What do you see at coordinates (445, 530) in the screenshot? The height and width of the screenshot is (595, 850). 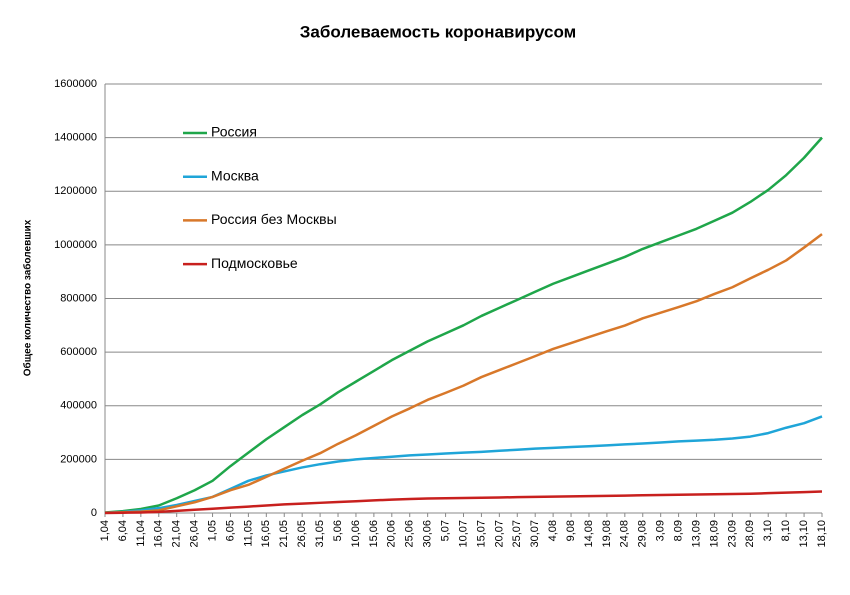 I see `x-tick-label: 5,07` at bounding box center [445, 530].